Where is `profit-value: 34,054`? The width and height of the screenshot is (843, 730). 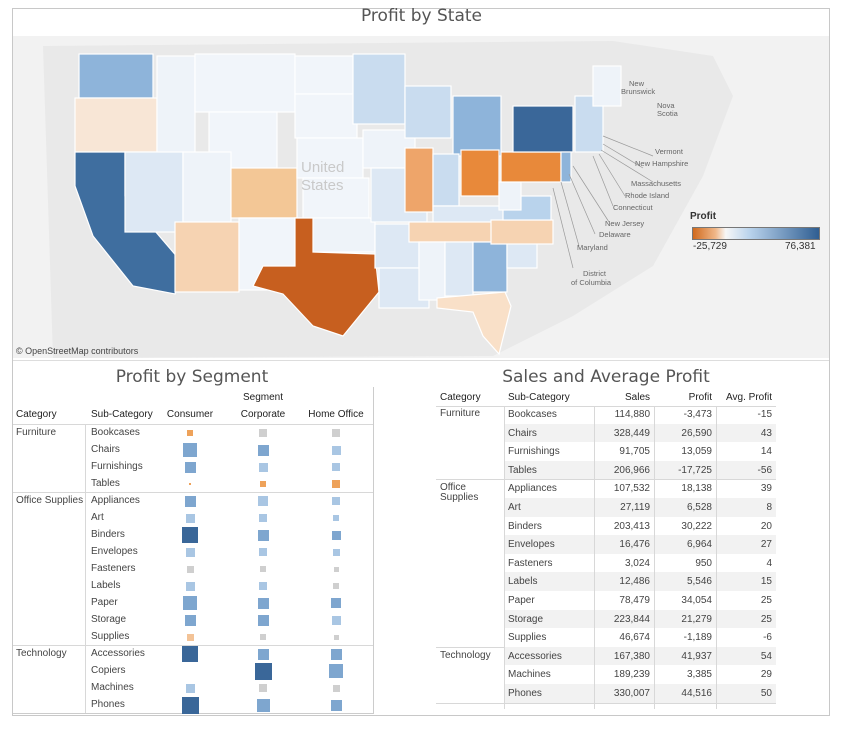 profit-value: 34,054 is located at coordinates (696, 600).